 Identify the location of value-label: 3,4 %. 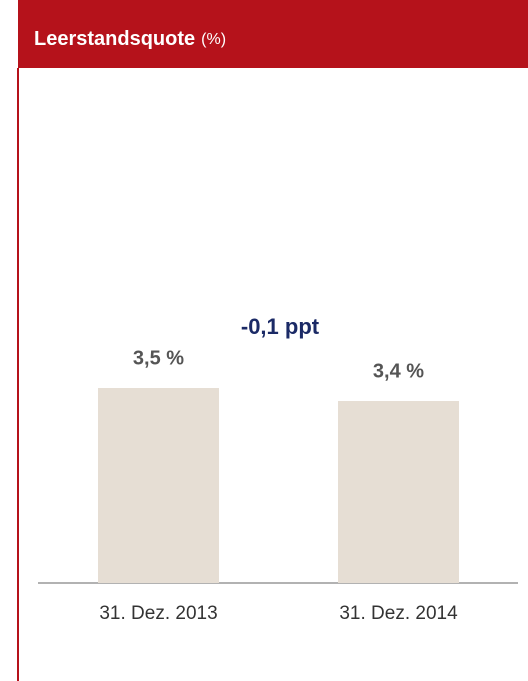
(398, 371).